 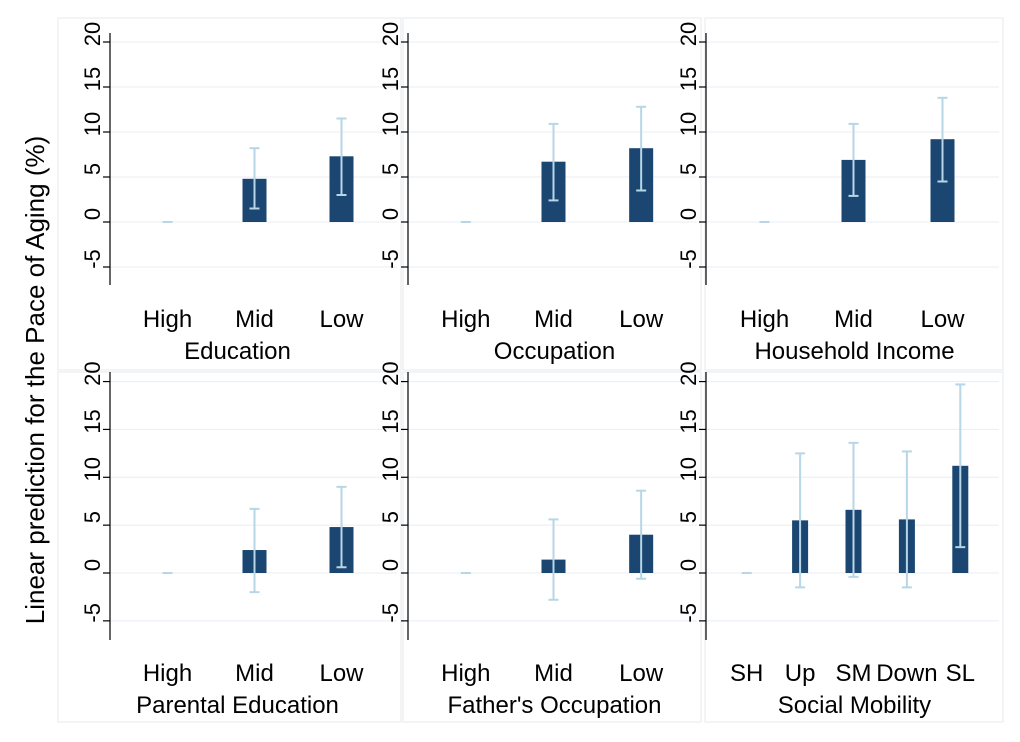 What do you see at coordinates (854, 673) in the screenshot?
I see `x-tick-label-sm: SM` at bounding box center [854, 673].